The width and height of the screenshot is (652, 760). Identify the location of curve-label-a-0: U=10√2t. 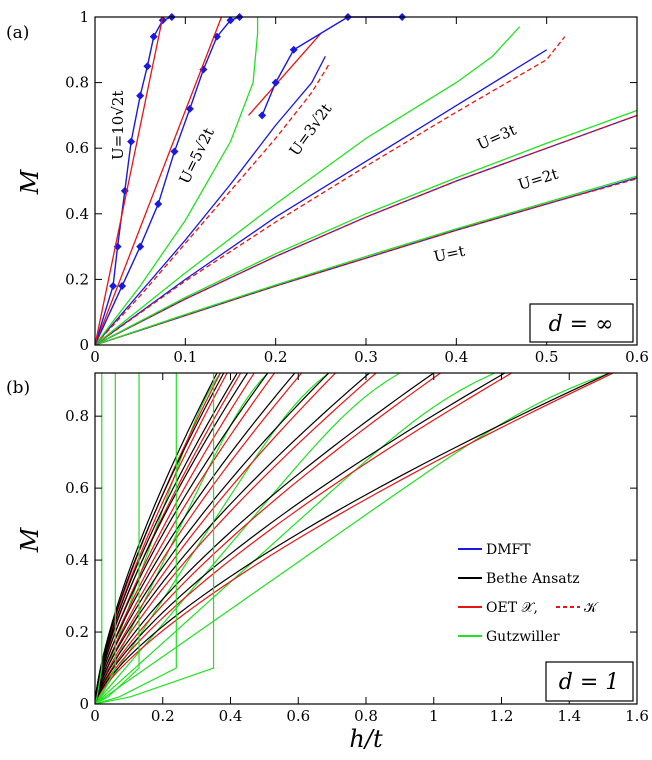
(118, 125).